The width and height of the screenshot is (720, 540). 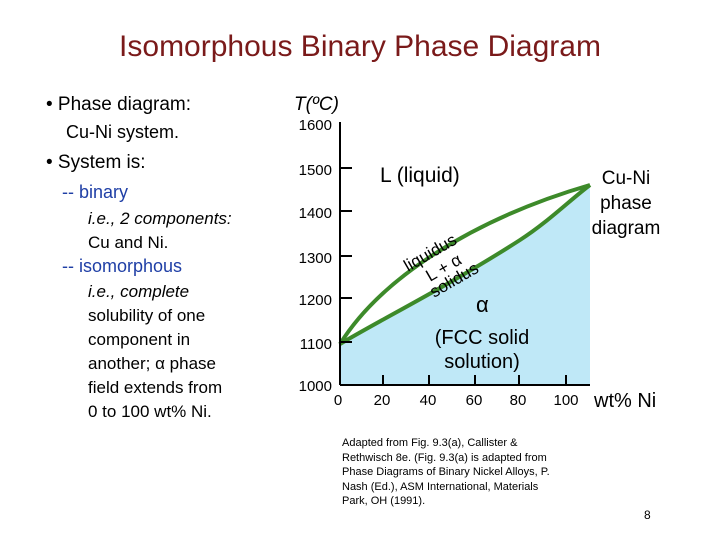 What do you see at coordinates (428, 400) in the screenshot?
I see `x-tick-label: 40` at bounding box center [428, 400].